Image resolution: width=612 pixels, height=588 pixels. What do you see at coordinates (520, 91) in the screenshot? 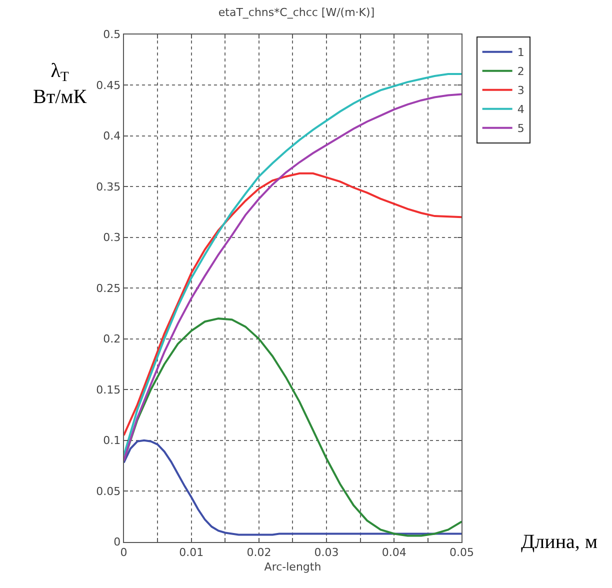
I see `legend-label: 3` at bounding box center [520, 91].